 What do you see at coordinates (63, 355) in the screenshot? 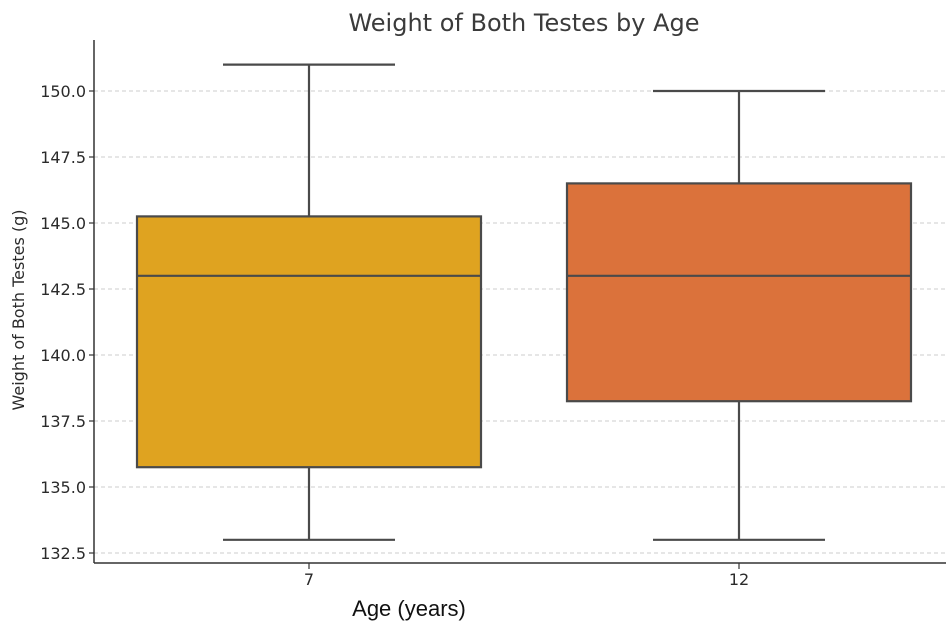
I see `y-tick-label: 140.0` at bounding box center [63, 355].